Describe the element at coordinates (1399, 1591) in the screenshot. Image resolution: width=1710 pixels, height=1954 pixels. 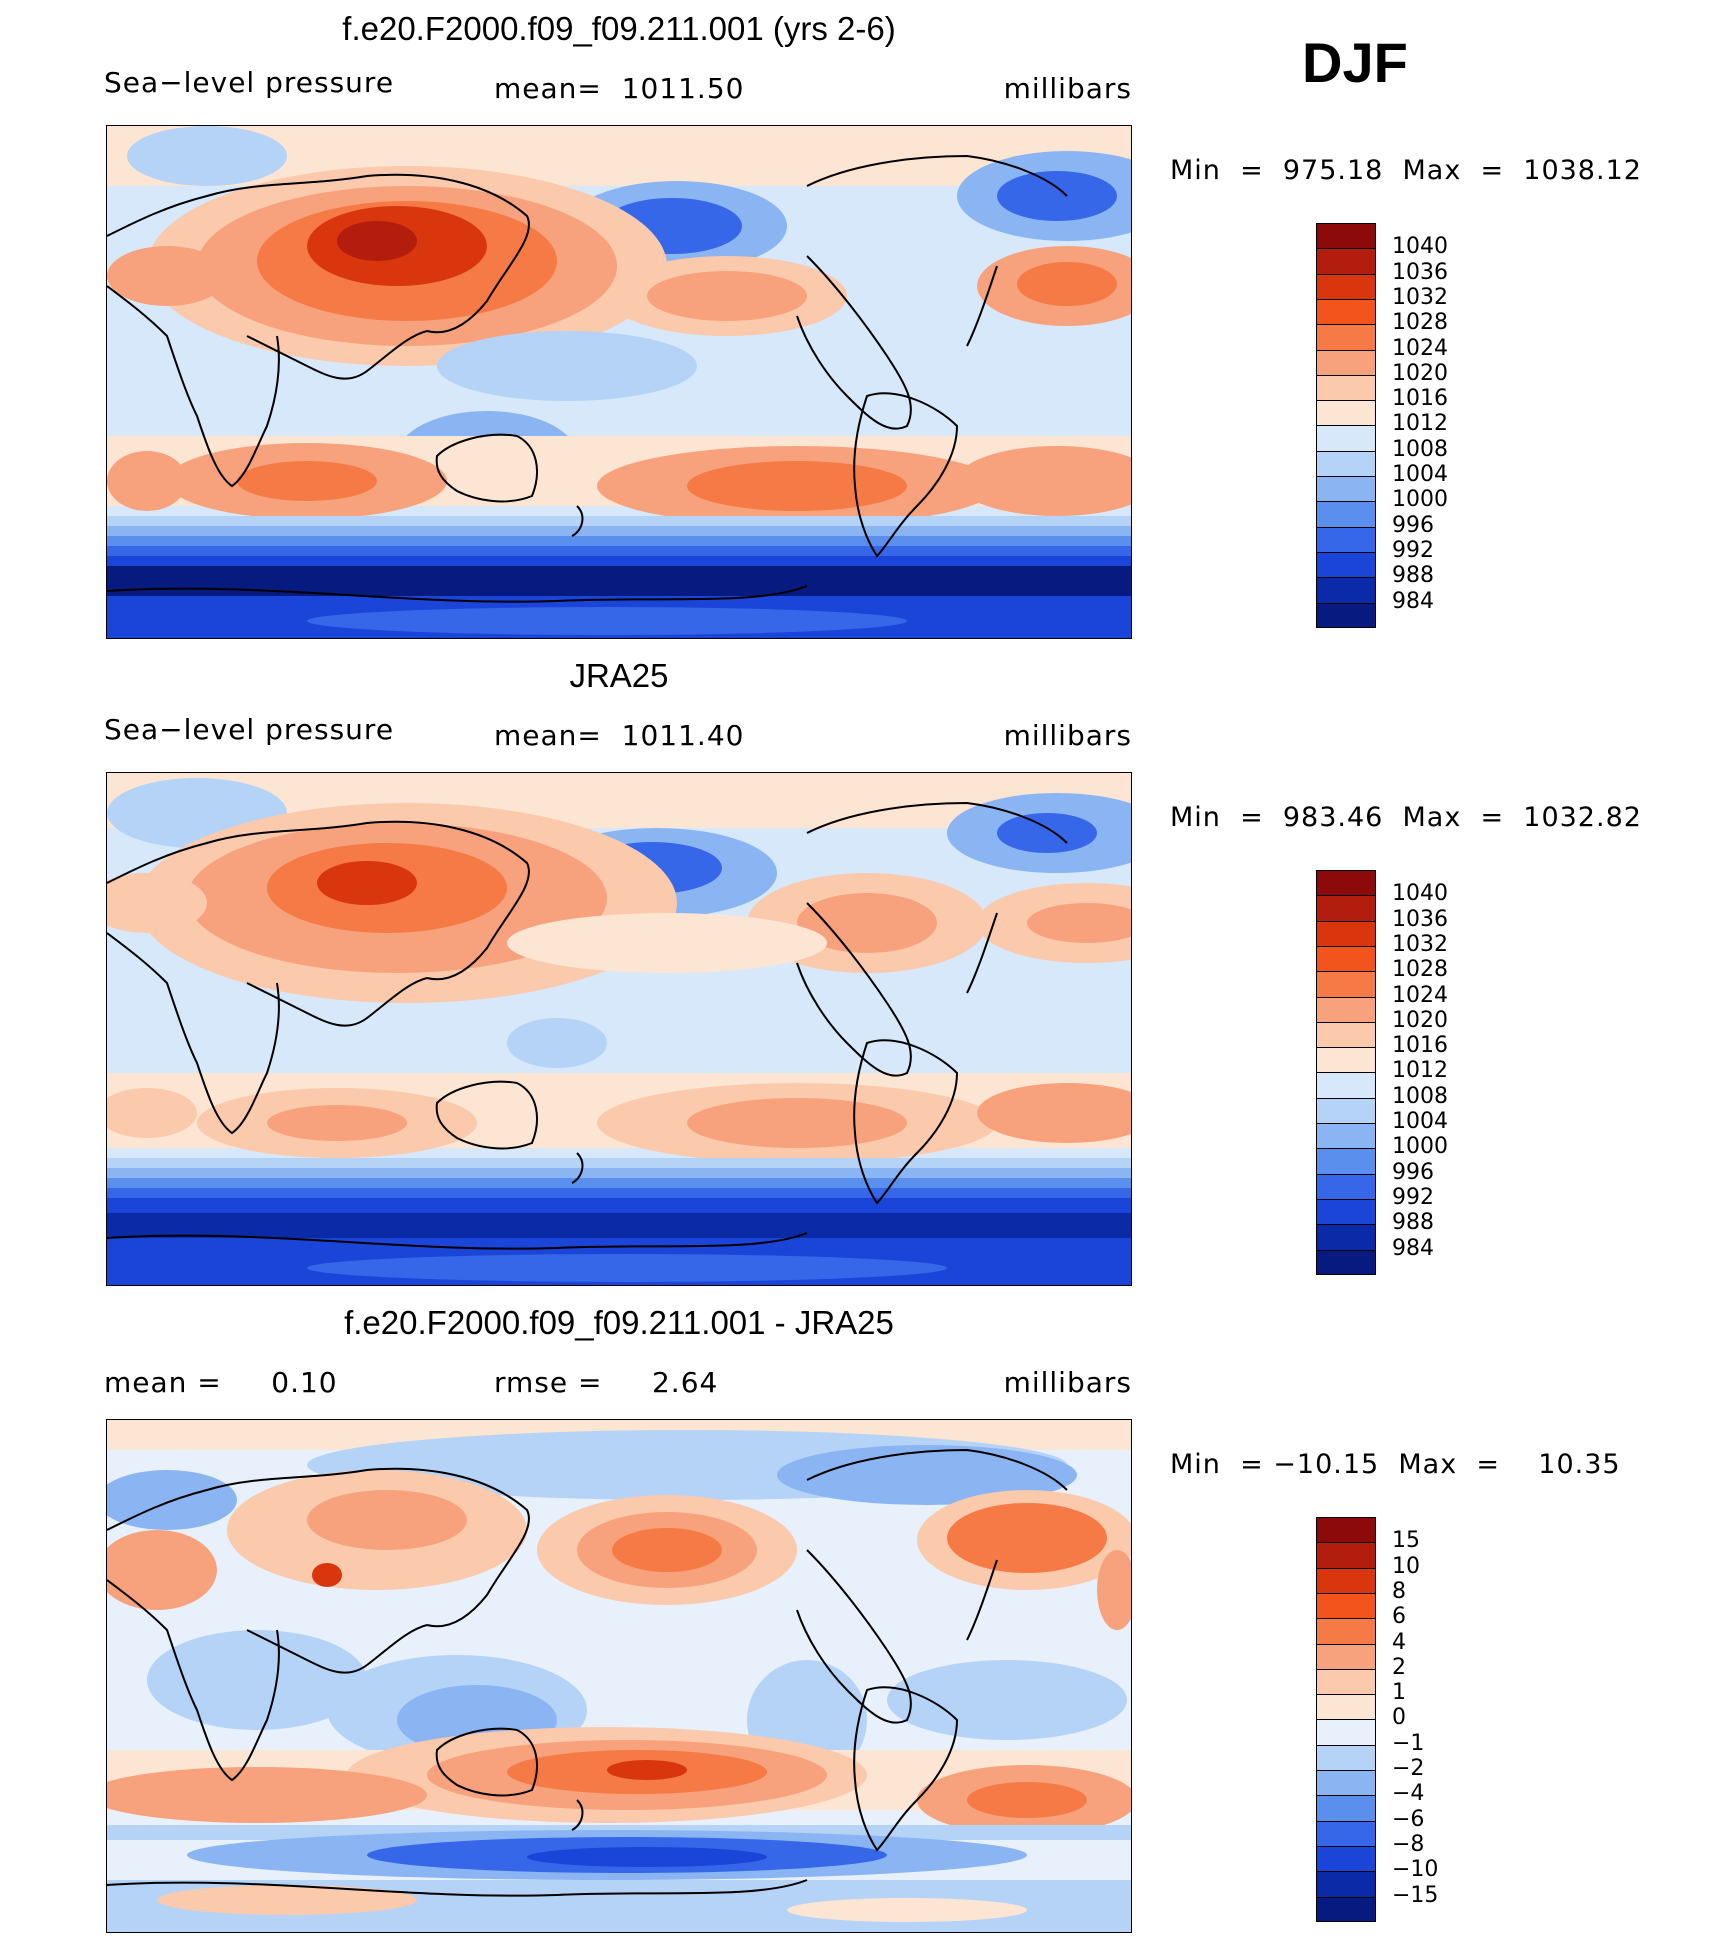
I see `colorbar-label: 8` at that location.